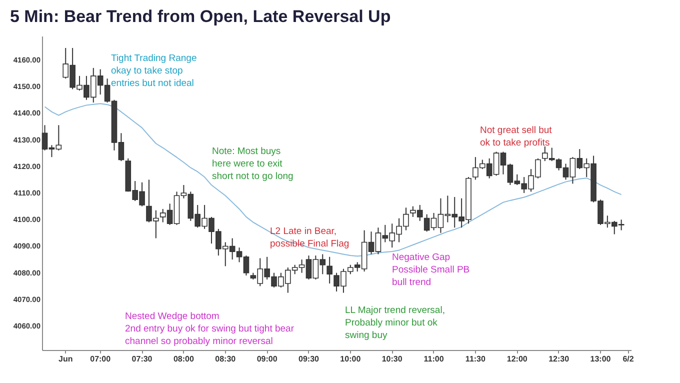 Image resolution: width=680 pixels, height=383 pixels. Describe the element at coordinates (225, 359) in the screenshot. I see `x-tick-label: 08:30` at that location.